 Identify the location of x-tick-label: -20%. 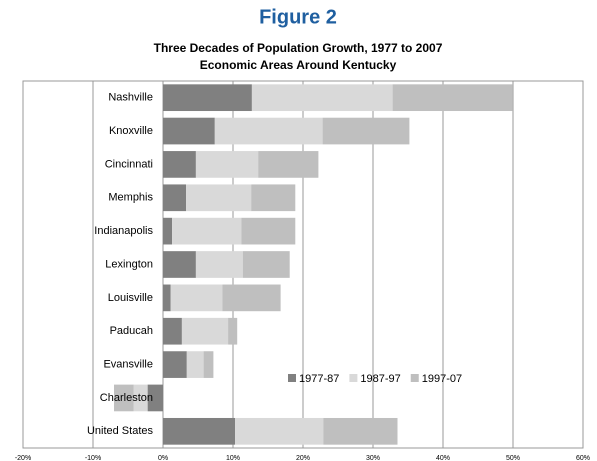
(23, 458).